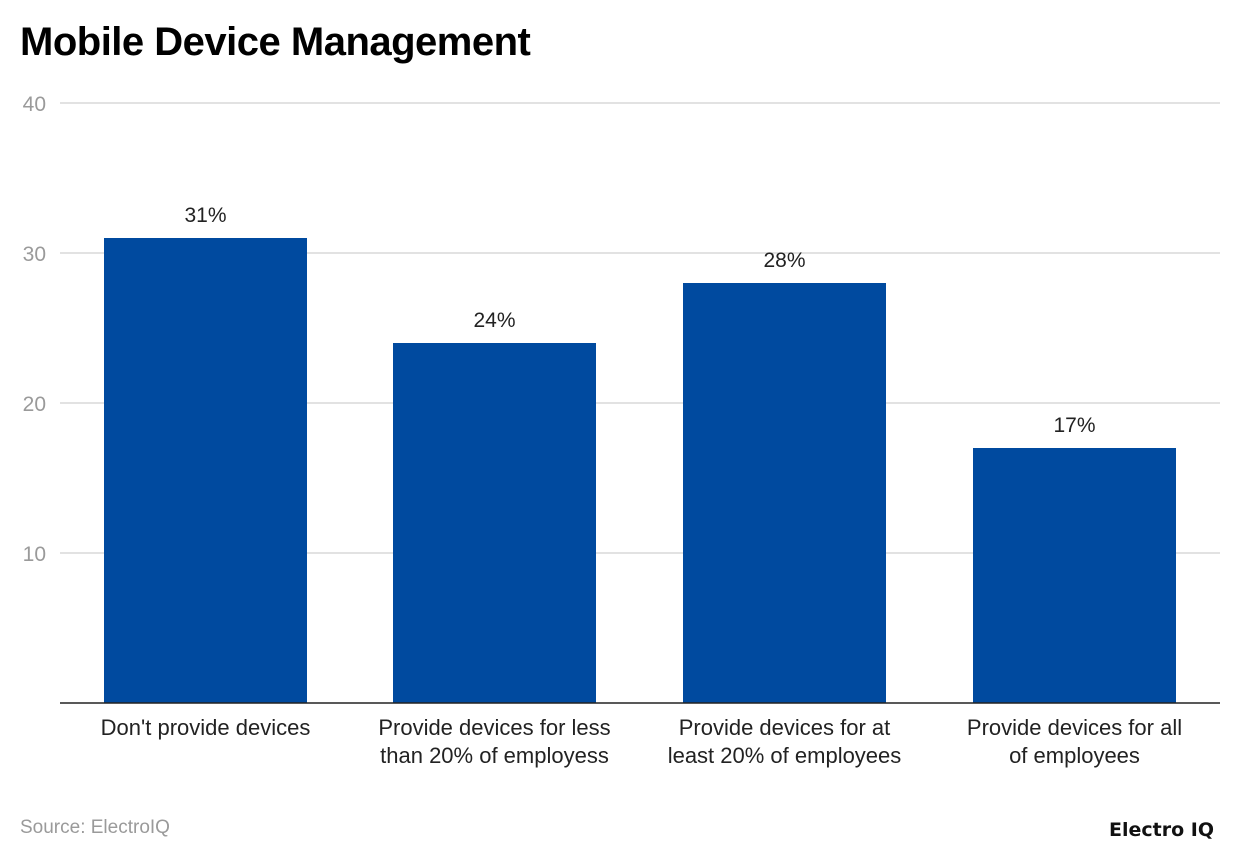 The width and height of the screenshot is (1240, 862). Describe the element at coordinates (494, 727) in the screenshot. I see `x-category-label: Provide devices for less` at that location.